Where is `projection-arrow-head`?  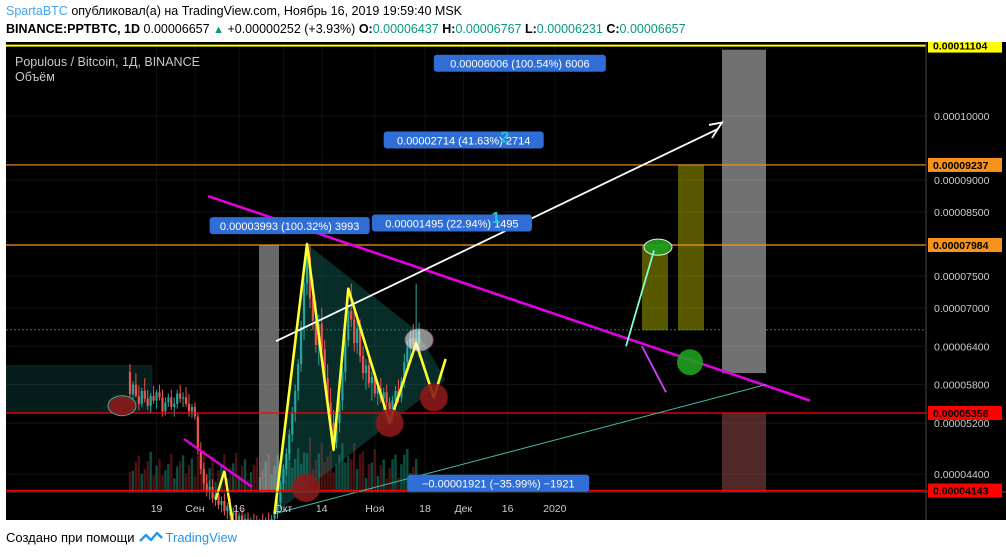
projection-arrow-head is located at coordinates (716, 130).